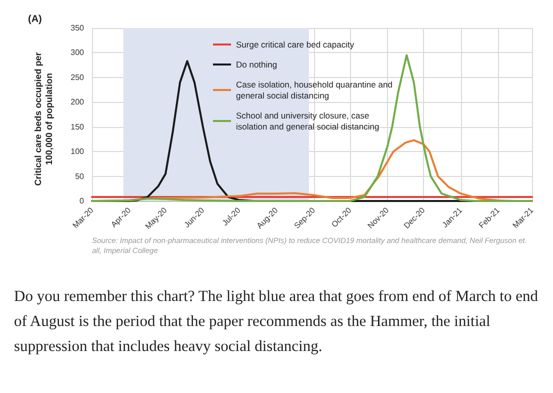 The height and width of the screenshot is (393, 553). I want to click on y-tick-label: 50, so click(80, 176).